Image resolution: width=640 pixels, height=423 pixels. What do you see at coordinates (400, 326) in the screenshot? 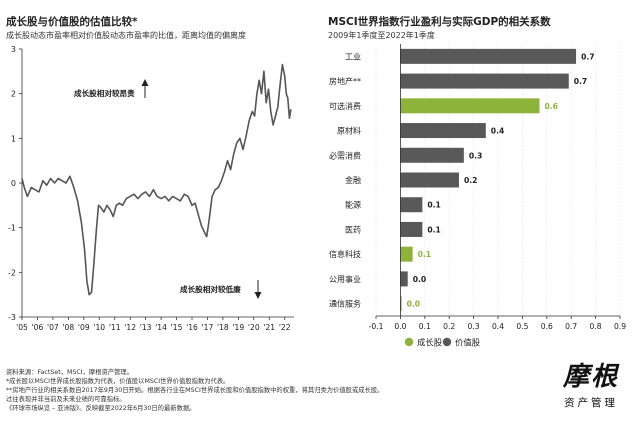
I see `bar-x-tick-label: 0.0` at bounding box center [400, 326].